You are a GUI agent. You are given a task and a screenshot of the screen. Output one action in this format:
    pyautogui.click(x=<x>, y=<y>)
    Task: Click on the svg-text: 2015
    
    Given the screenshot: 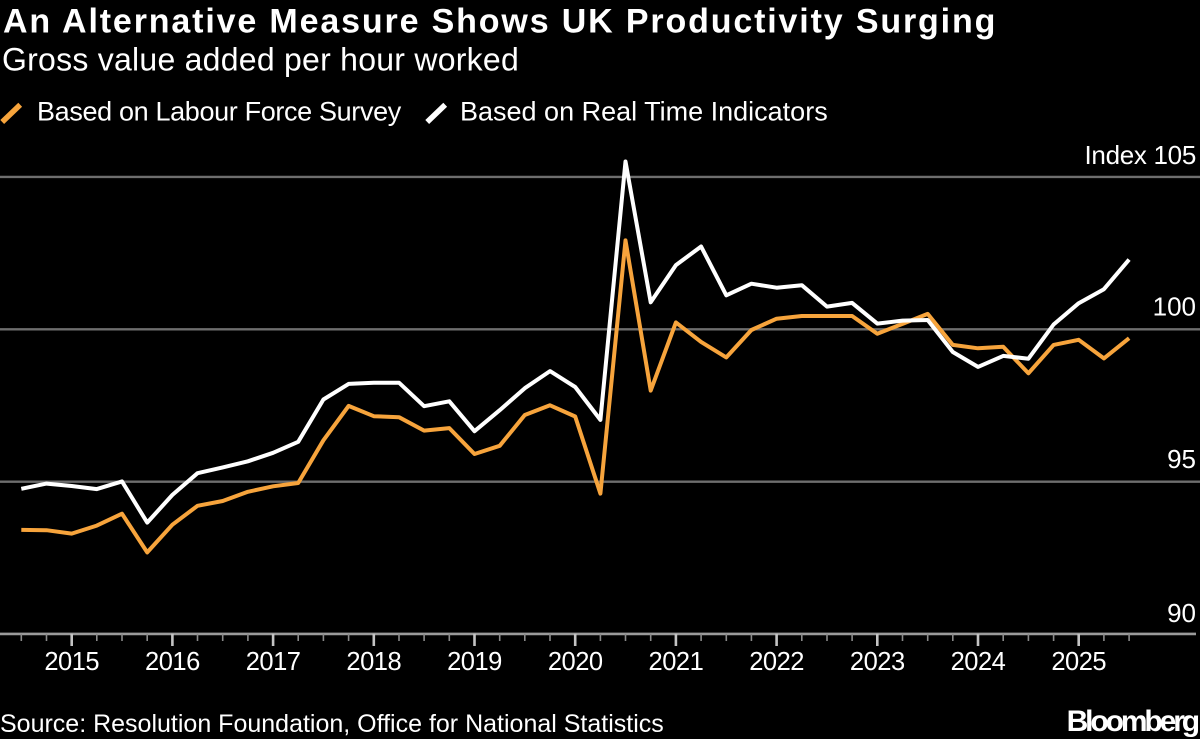 What is the action you would take?
    pyautogui.click(x=71, y=662)
    